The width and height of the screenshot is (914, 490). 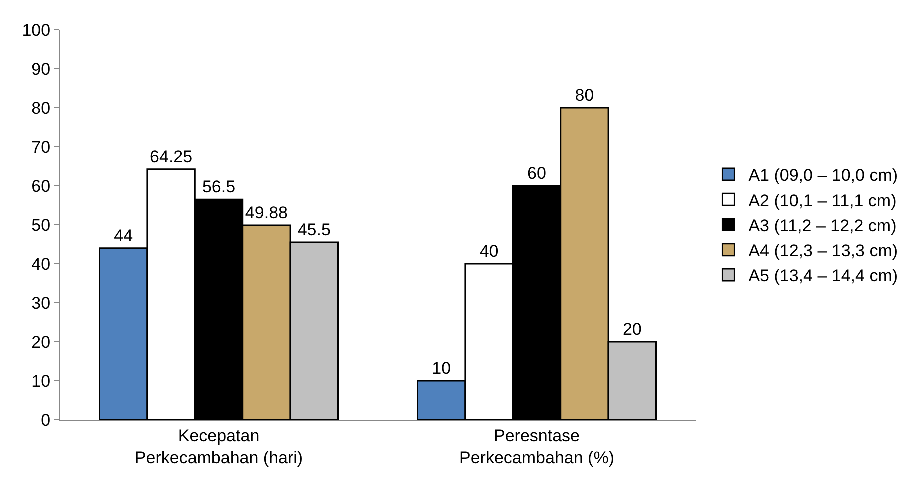 What do you see at coordinates (41, 225) in the screenshot?
I see `y-tick-label: 50` at bounding box center [41, 225].